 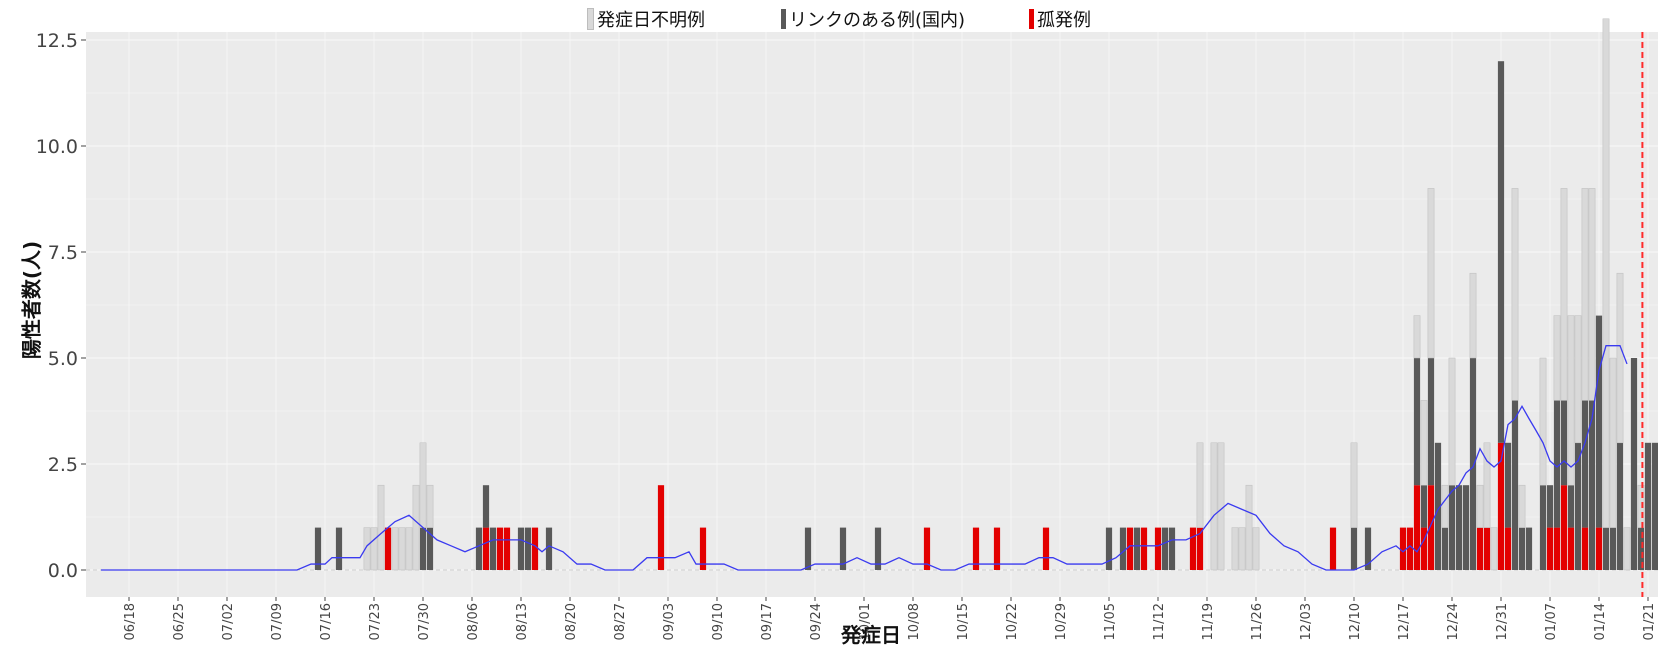 What do you see at coordinates (1600, 621) in the screenshot?
I see `x-tick-label: 01/14` at bounding box center [1600, 621].